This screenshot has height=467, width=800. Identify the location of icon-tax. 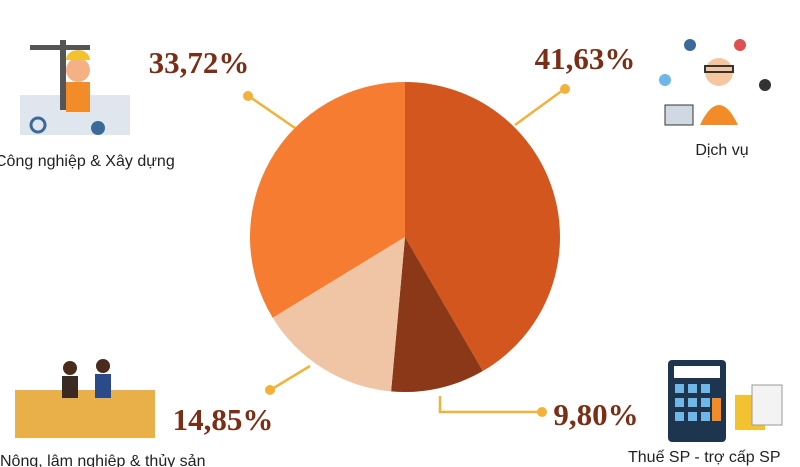
(725, 401).